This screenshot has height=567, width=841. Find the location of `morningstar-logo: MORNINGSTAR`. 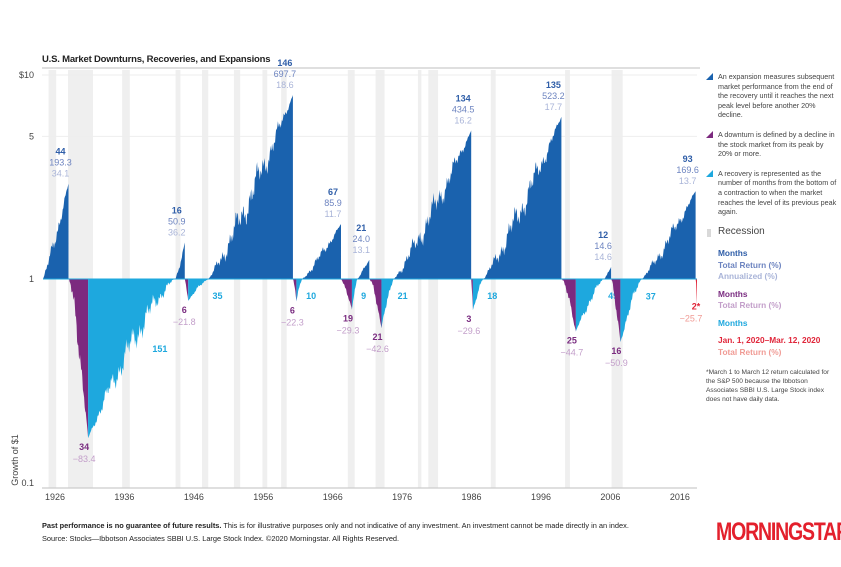

morningstar-logo: MORNINGSTAR is located at coordinates (778, 532).